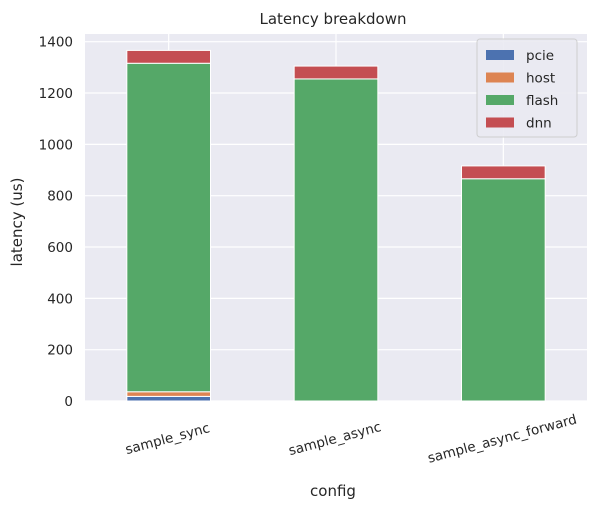 The width and height of the screenshot is (594, 509). I want to click on y-tick-label: 800, so click(60, 197).